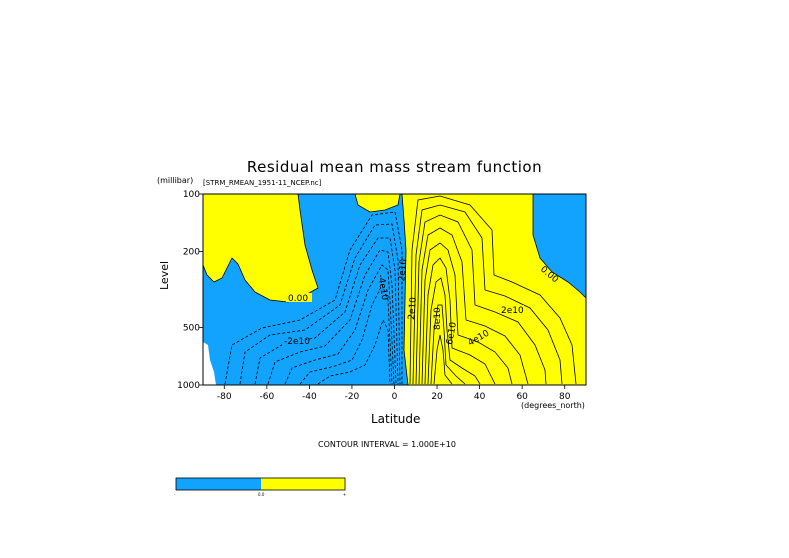  What do you see at coordinates (522, 397) in the screenshot?
I see `x-tick-label: 60` at bounding box center [522, 397].